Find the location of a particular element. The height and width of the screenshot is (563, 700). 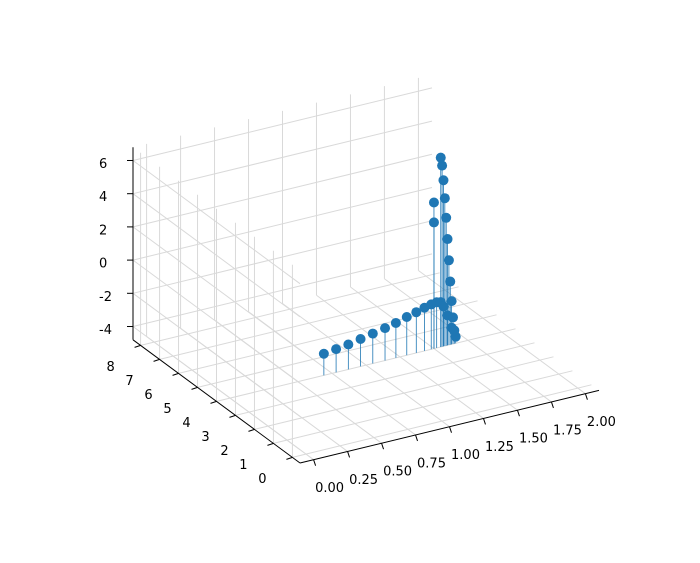

x-tick-label: 1.25 is located at coordinates (499, 447).